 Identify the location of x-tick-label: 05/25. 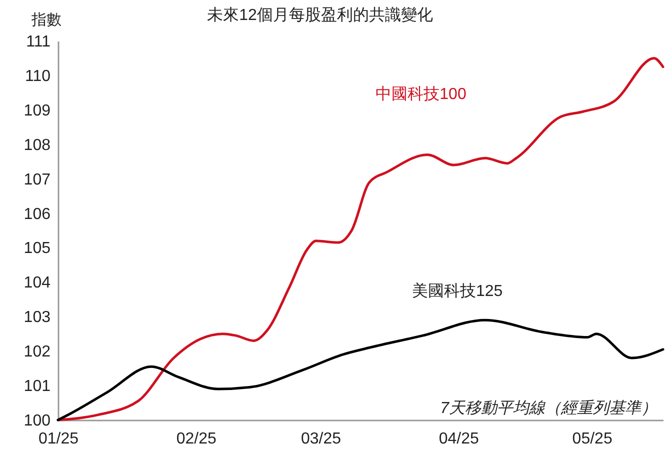
(592, 439).